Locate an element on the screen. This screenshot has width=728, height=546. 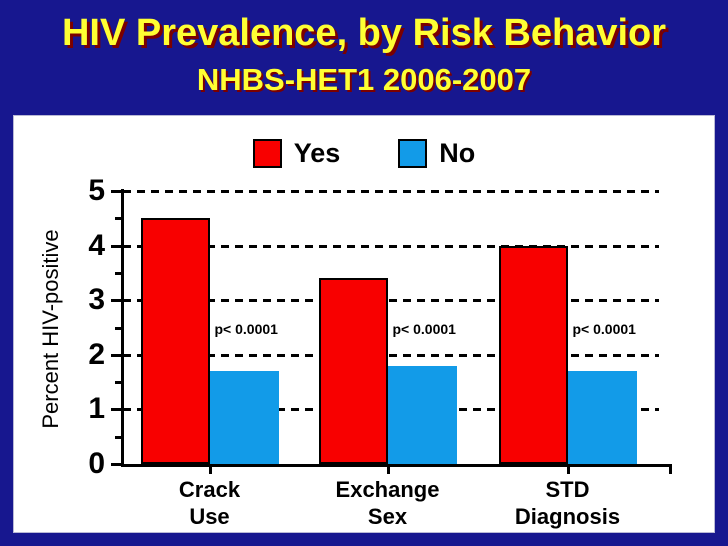
bar-yes-exchange-sex is located at coordinates (353, 371).